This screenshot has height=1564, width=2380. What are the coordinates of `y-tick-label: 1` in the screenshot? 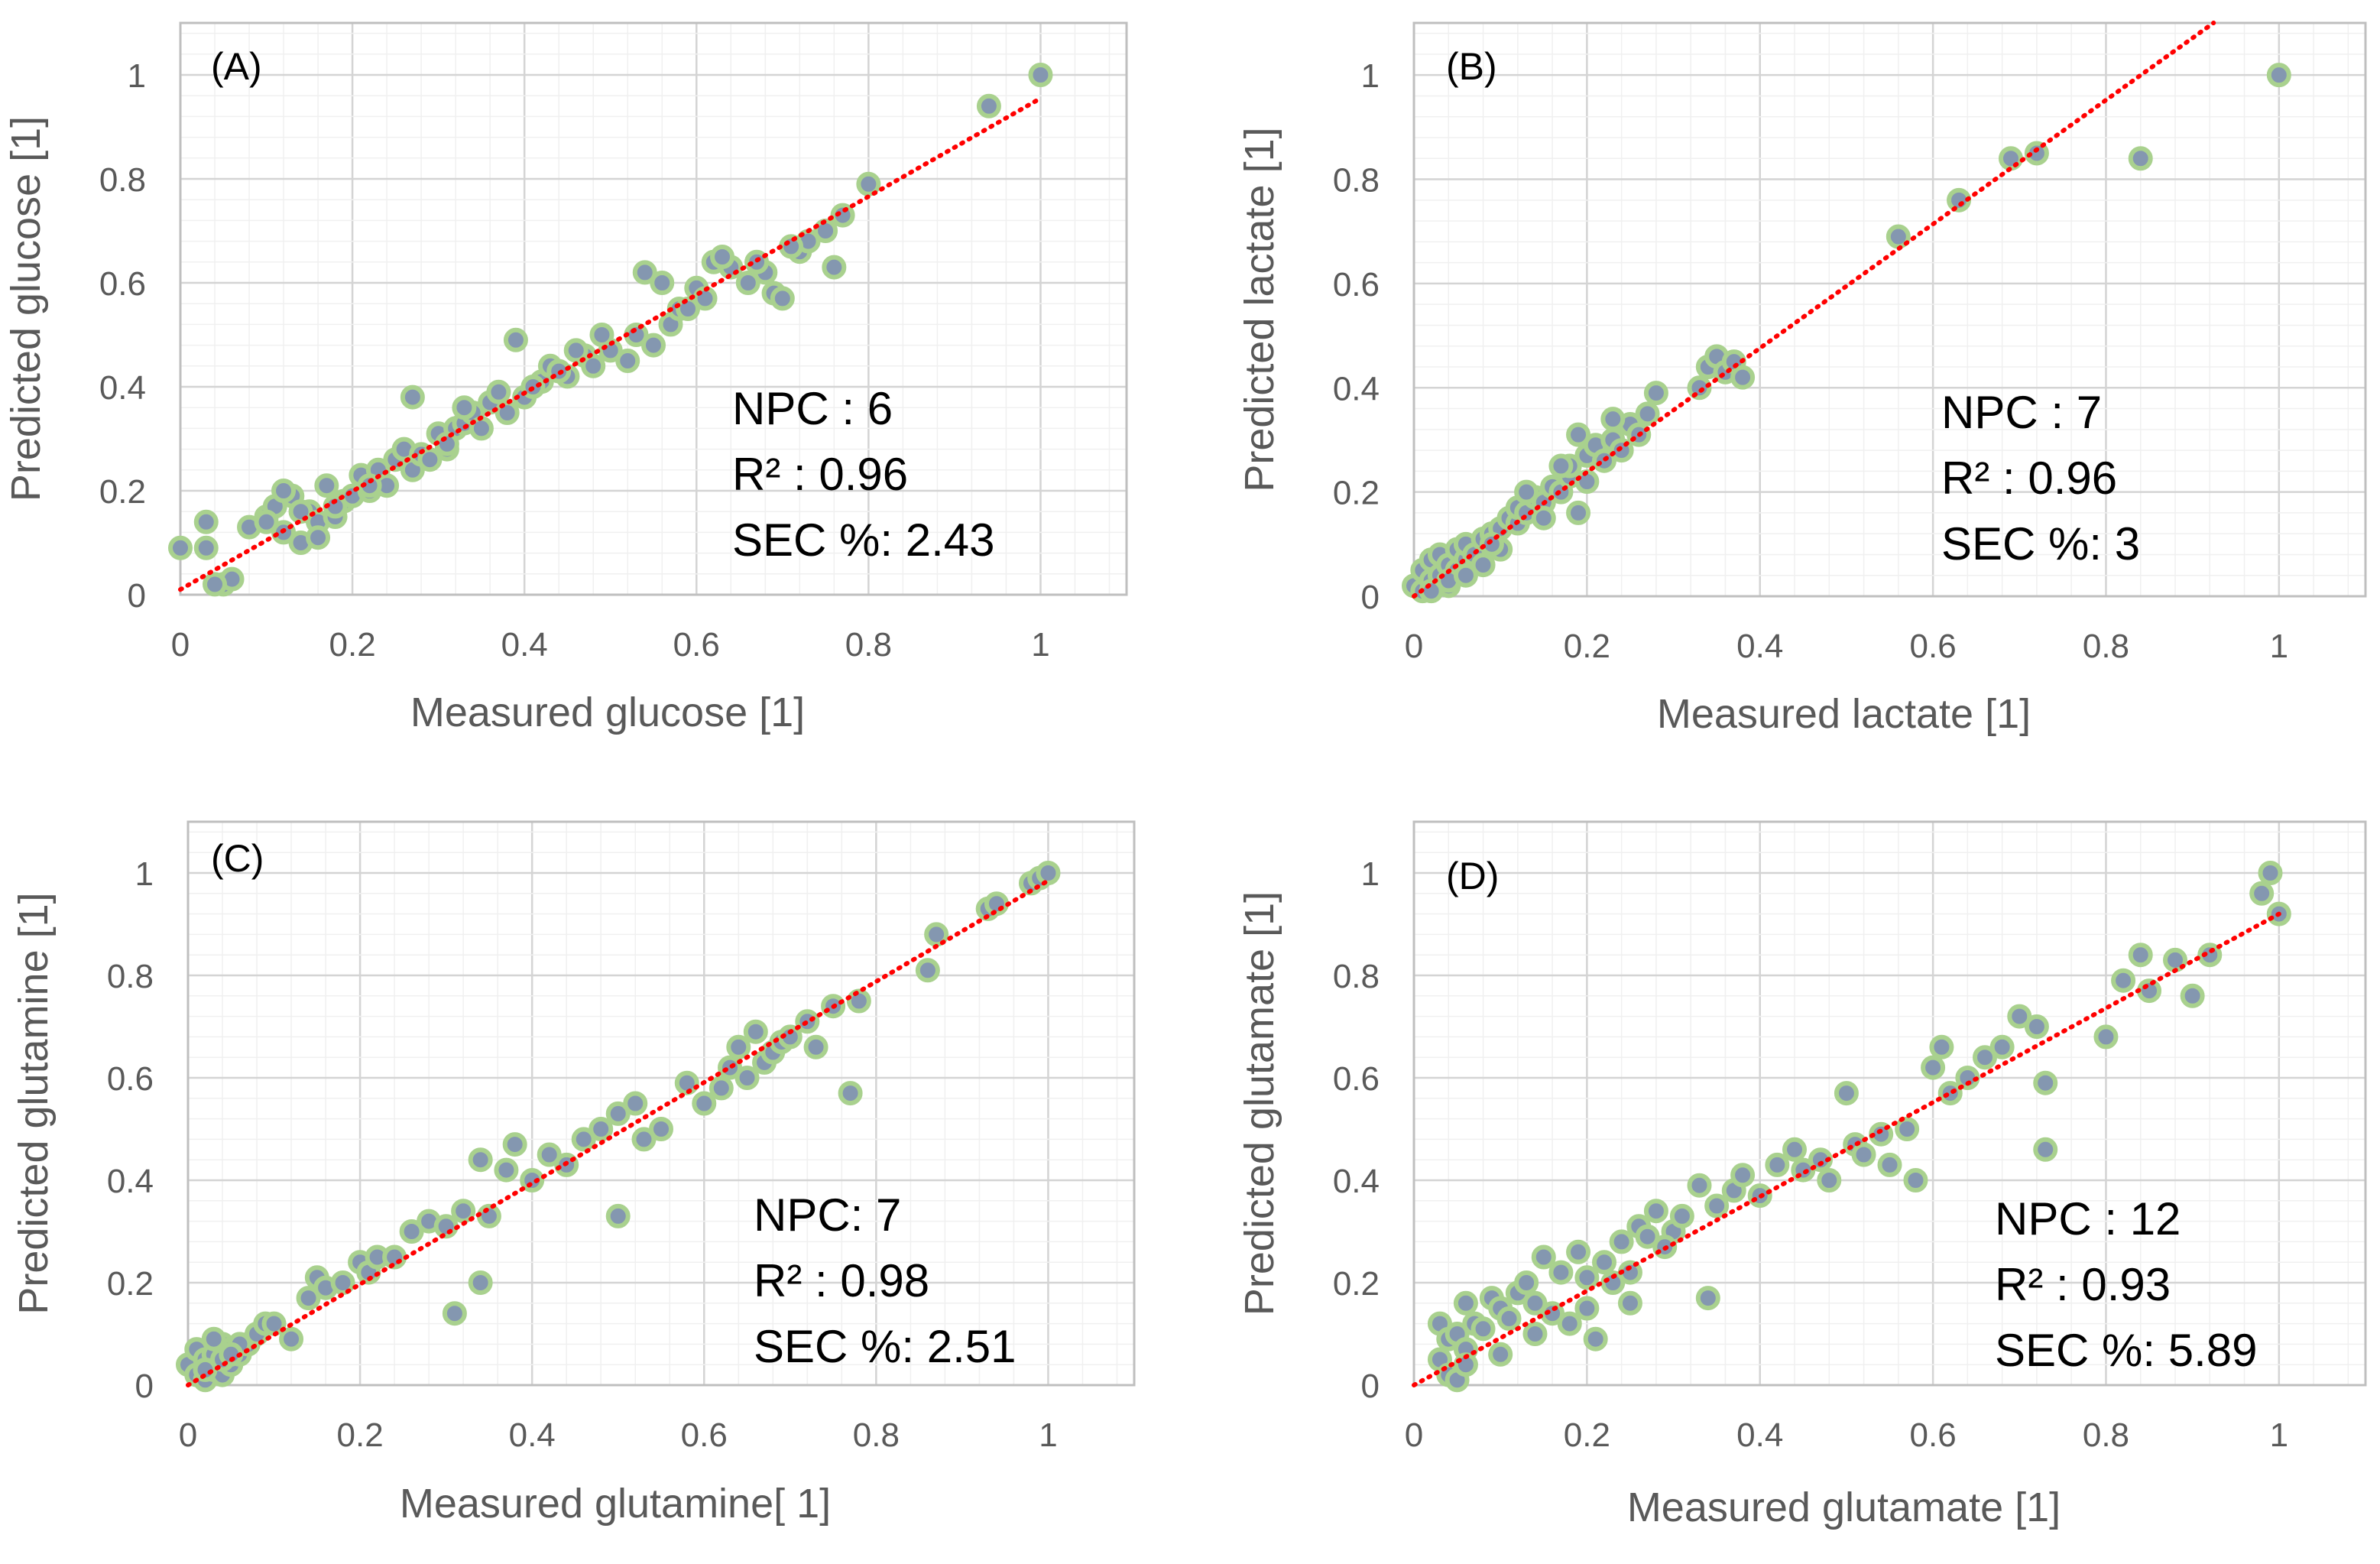 It's located at (144, 874).